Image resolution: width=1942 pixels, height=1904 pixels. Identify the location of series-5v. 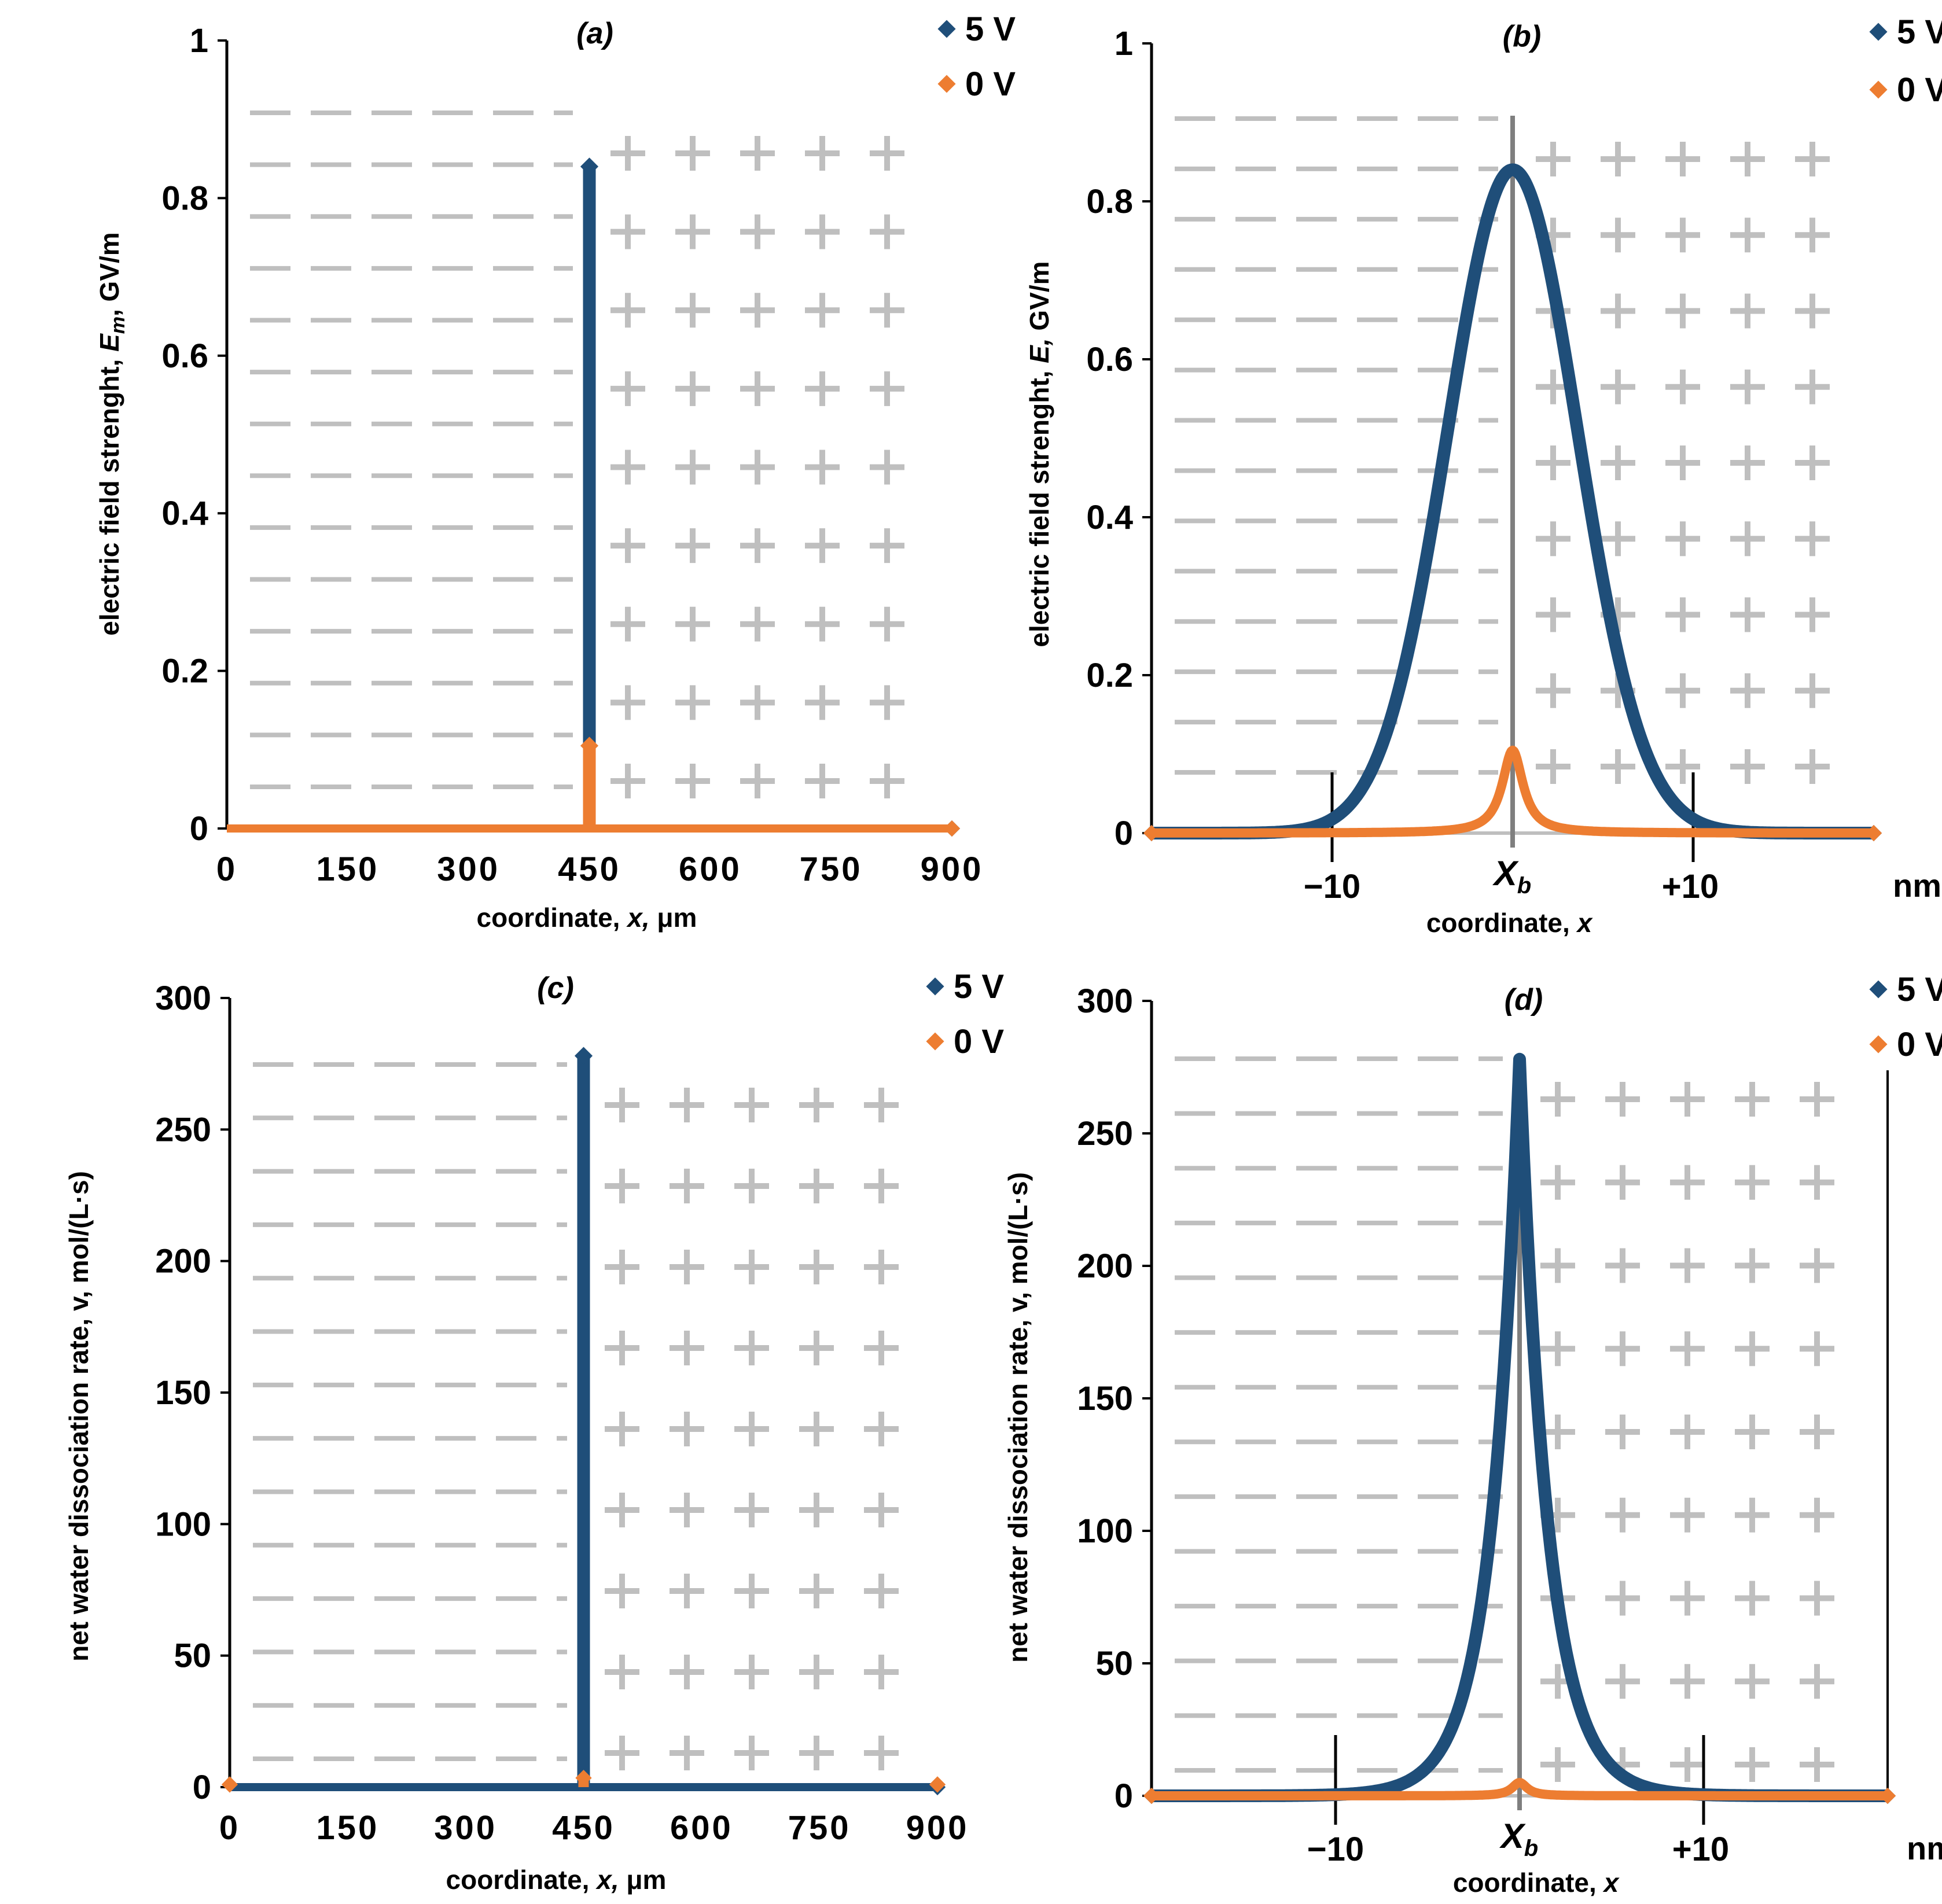
(588, 1421).